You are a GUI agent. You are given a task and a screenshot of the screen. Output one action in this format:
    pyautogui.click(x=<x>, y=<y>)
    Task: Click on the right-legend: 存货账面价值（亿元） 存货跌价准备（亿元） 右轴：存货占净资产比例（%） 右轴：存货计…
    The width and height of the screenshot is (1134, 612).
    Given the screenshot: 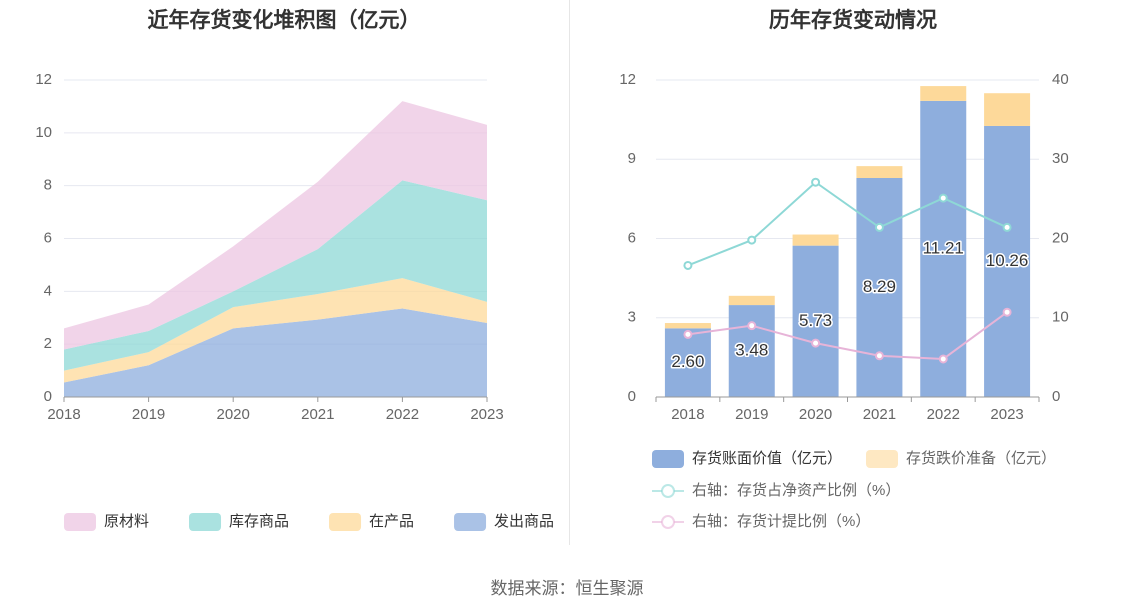 What is the action you would take?
    pyautogui.click(x=854, y=490)
    